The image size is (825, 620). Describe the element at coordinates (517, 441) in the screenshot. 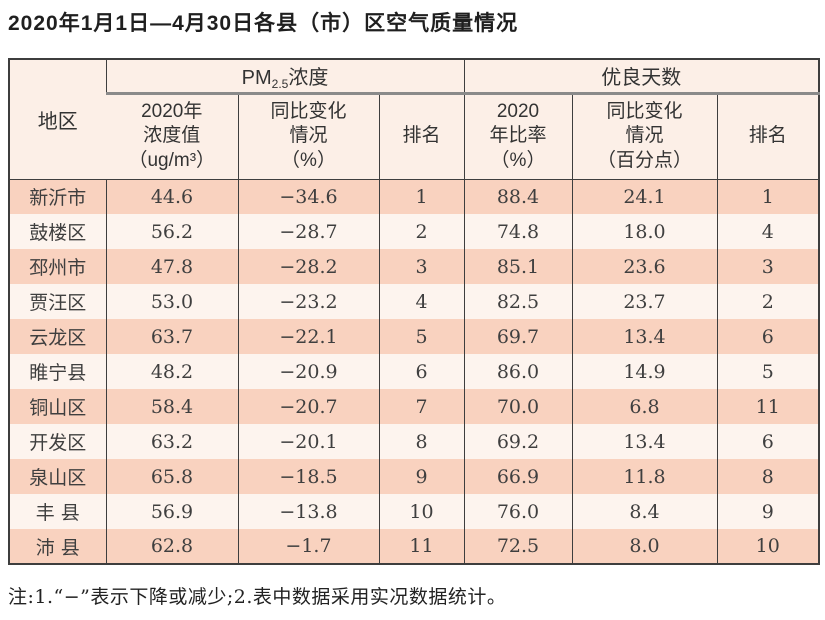

I see `value-cell: 69.2` at that location.